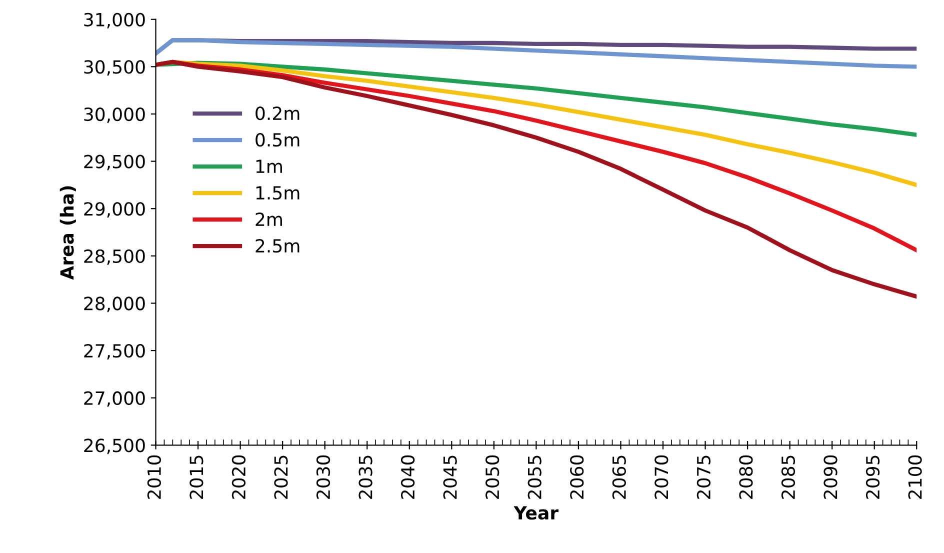 The image size is (944, 553). Describe the element at coordinates (536, 53) in the screenshot. I see `line-series` at that location.